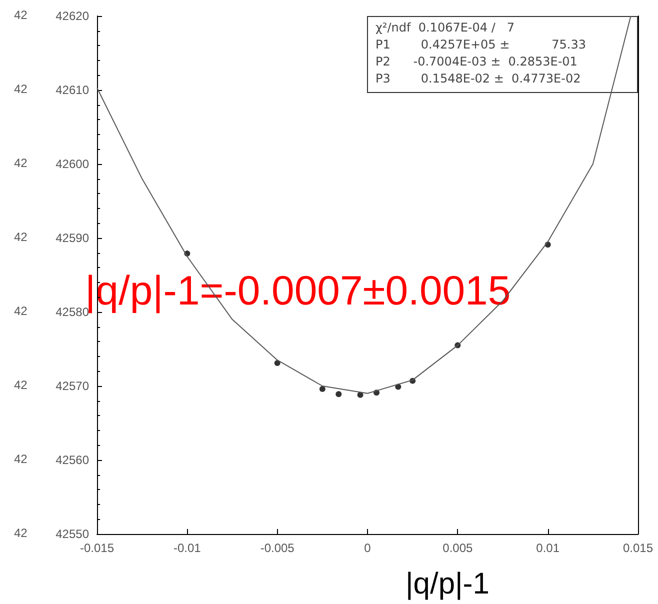  I want to click on x-tick-label: 0.01, so click(548, 548).